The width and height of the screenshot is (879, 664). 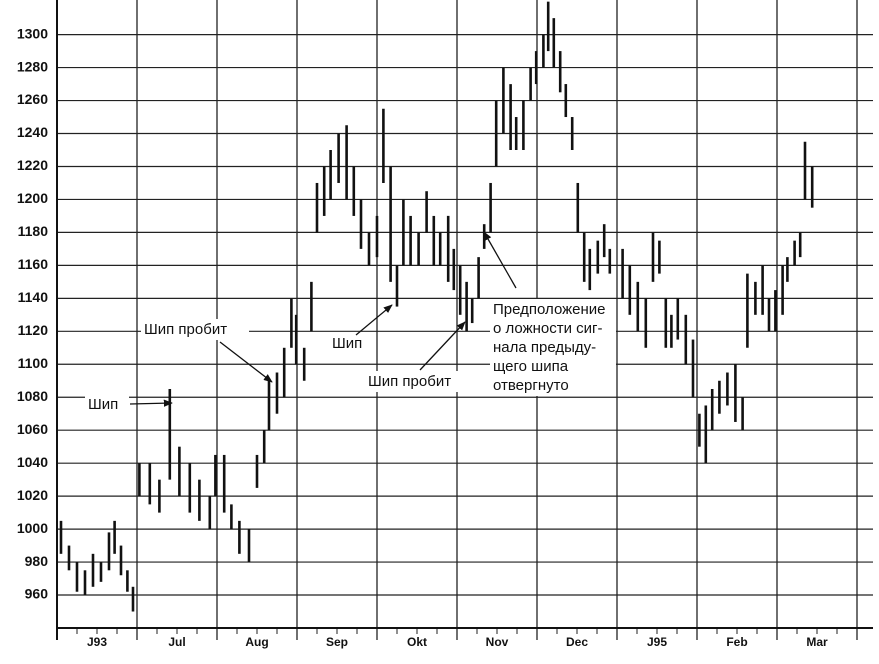 What do you see at coordinates (32, 396) in the screenshot?
I see `y-tick-label: 1080` at bounding box center [32, 396].